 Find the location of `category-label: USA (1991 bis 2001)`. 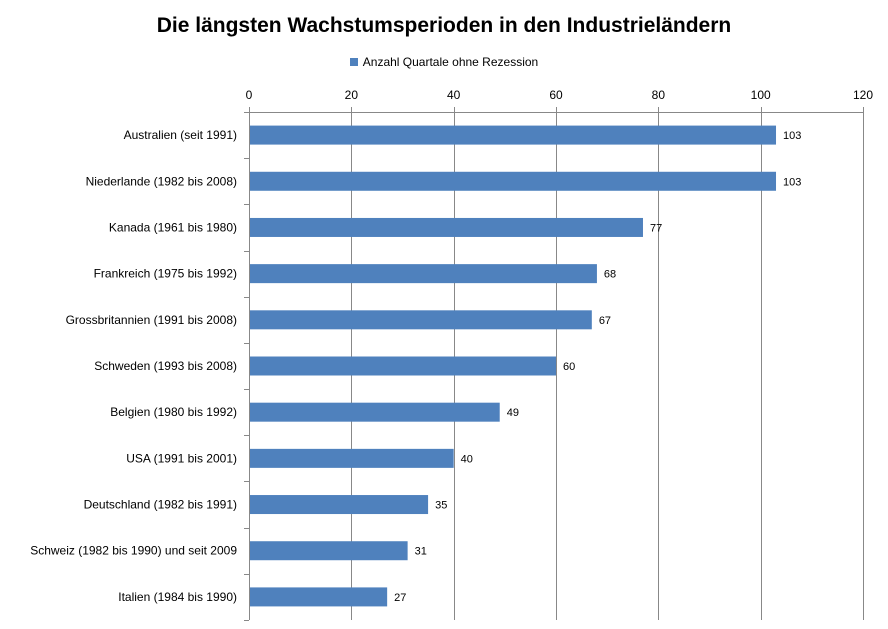

category-label: USA (1991 bis 2001) is located at coordinates (181, 458).